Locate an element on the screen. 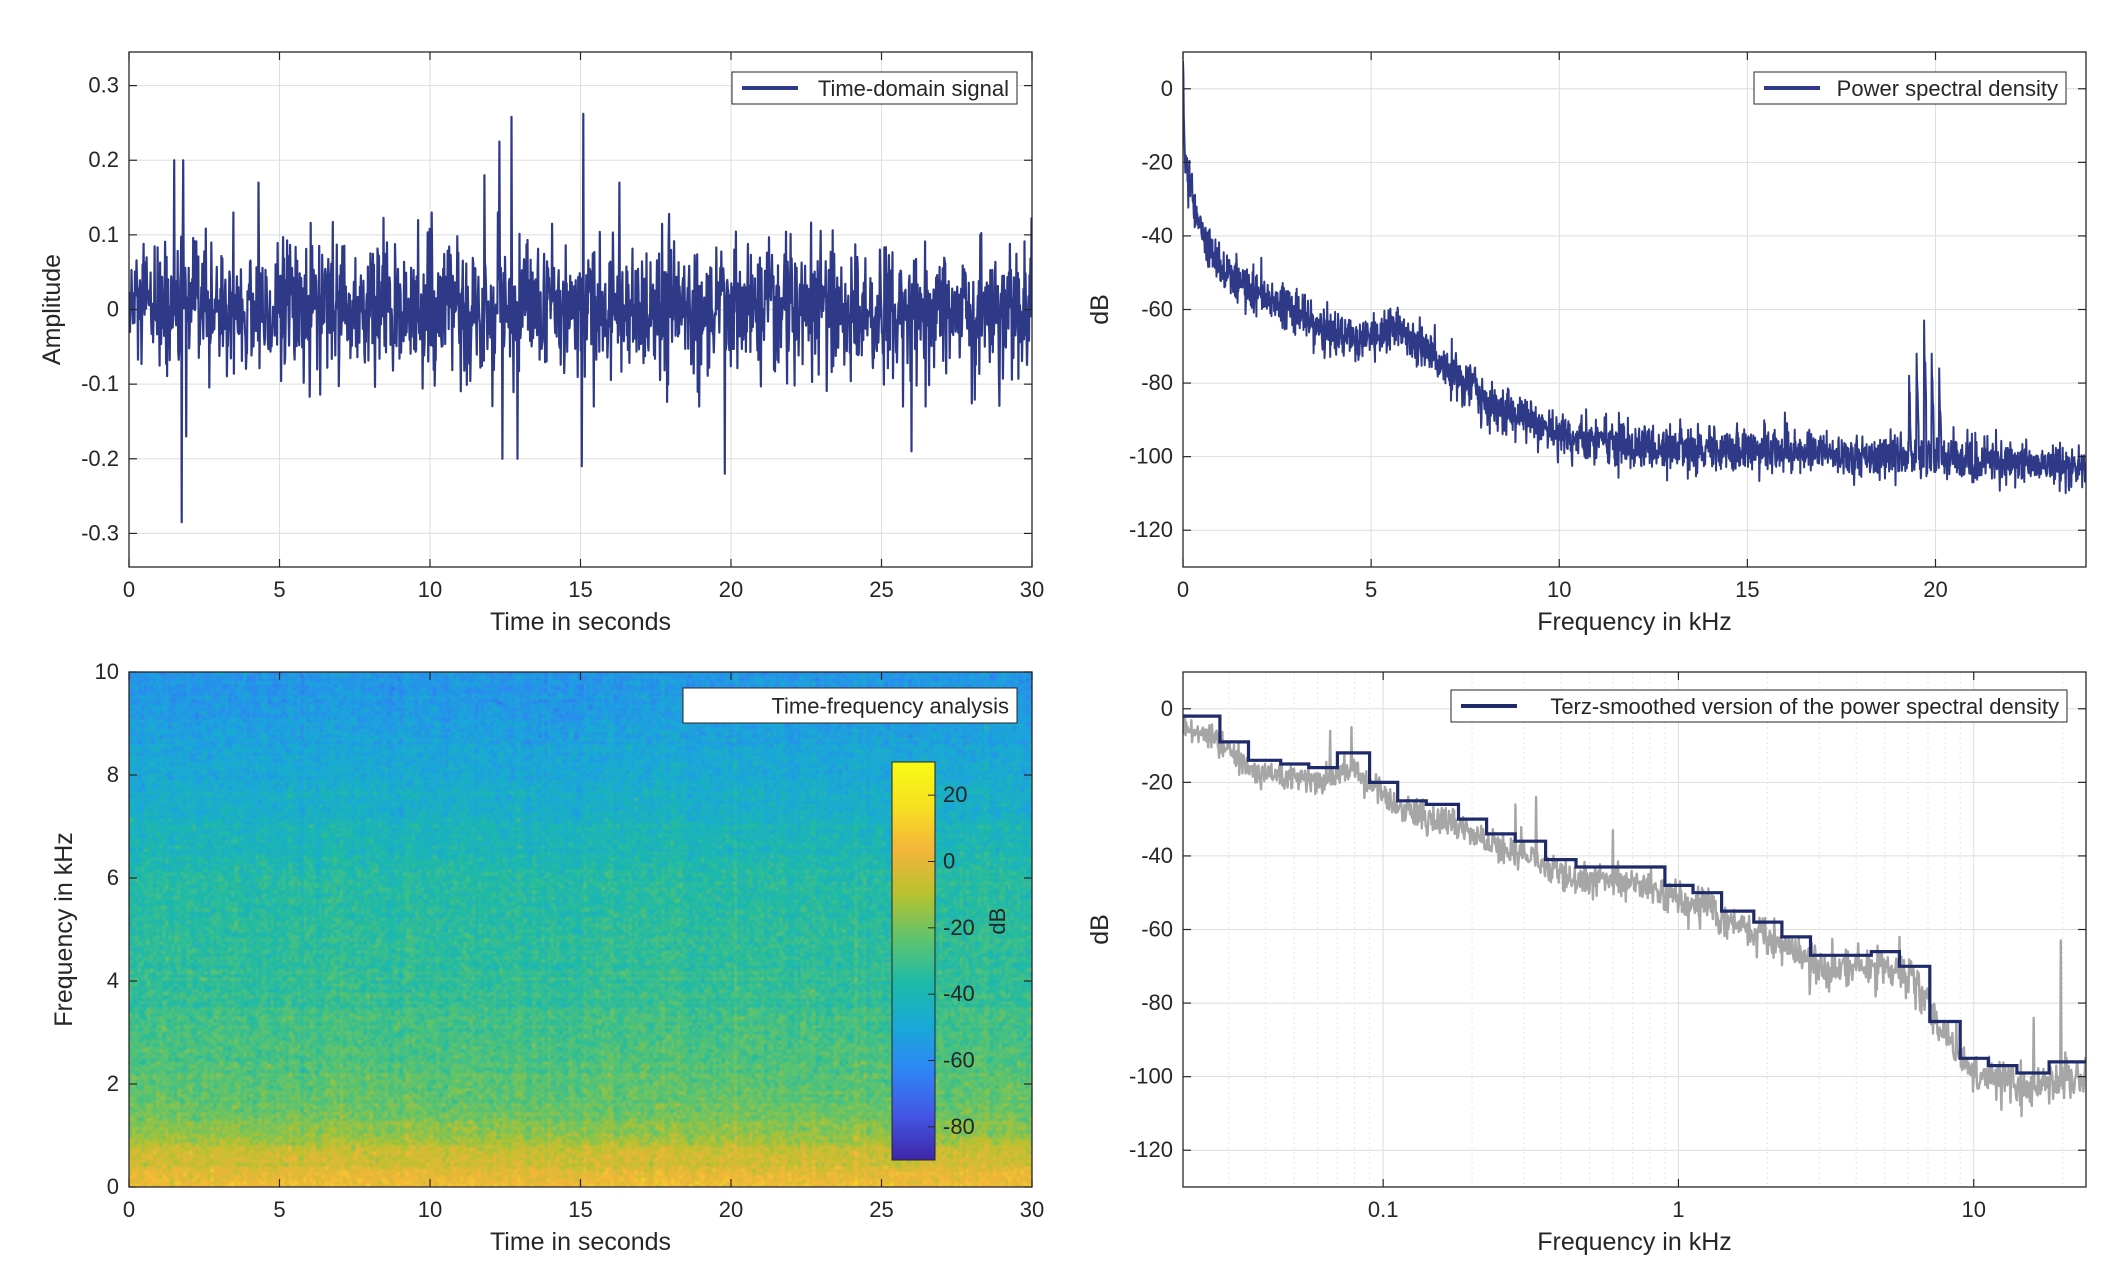 The image size is (2126, 1276). y-tick-label: -0.1 is located at coordinates (100, 383).